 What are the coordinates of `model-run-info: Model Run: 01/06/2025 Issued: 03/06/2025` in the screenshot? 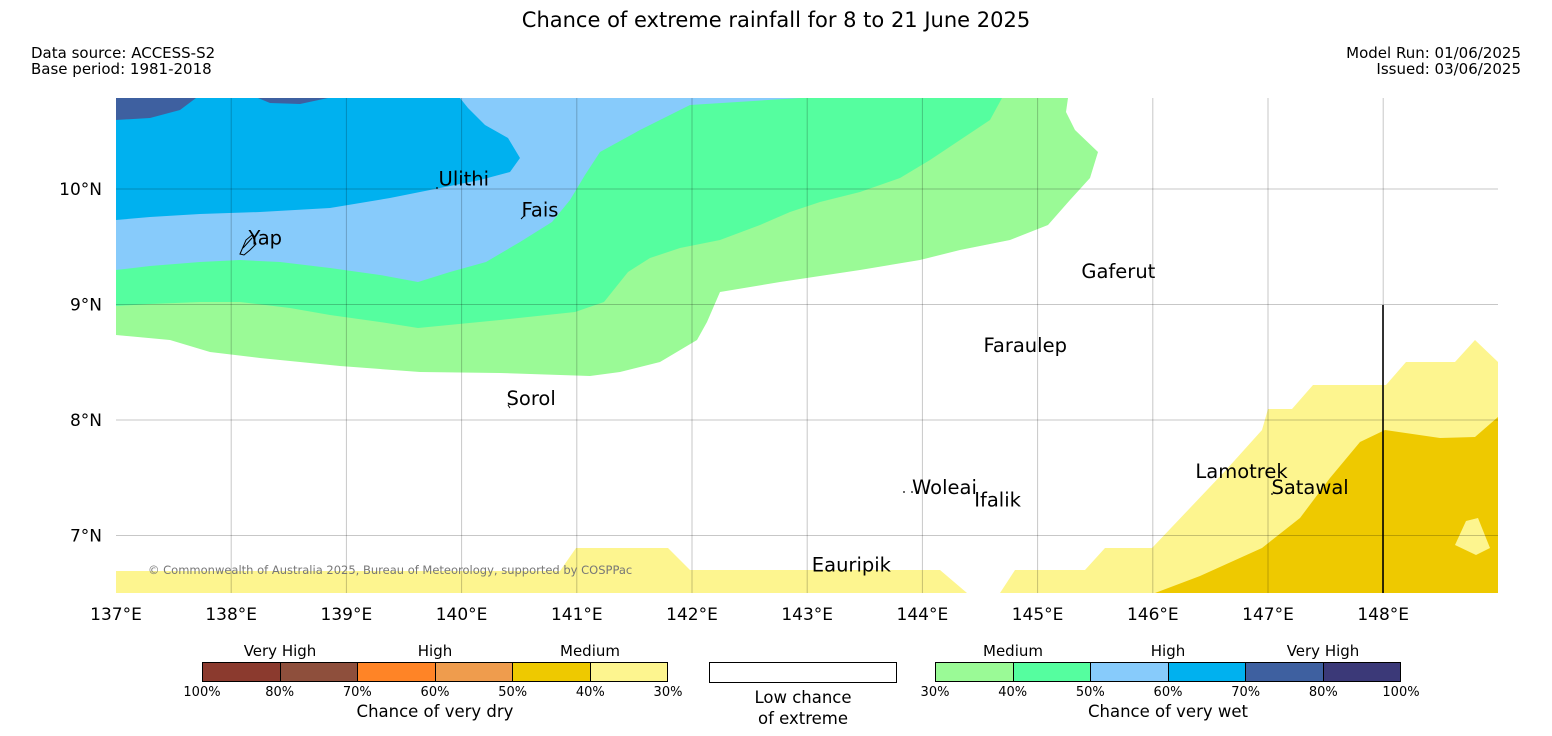 It's located at (1433, 61).